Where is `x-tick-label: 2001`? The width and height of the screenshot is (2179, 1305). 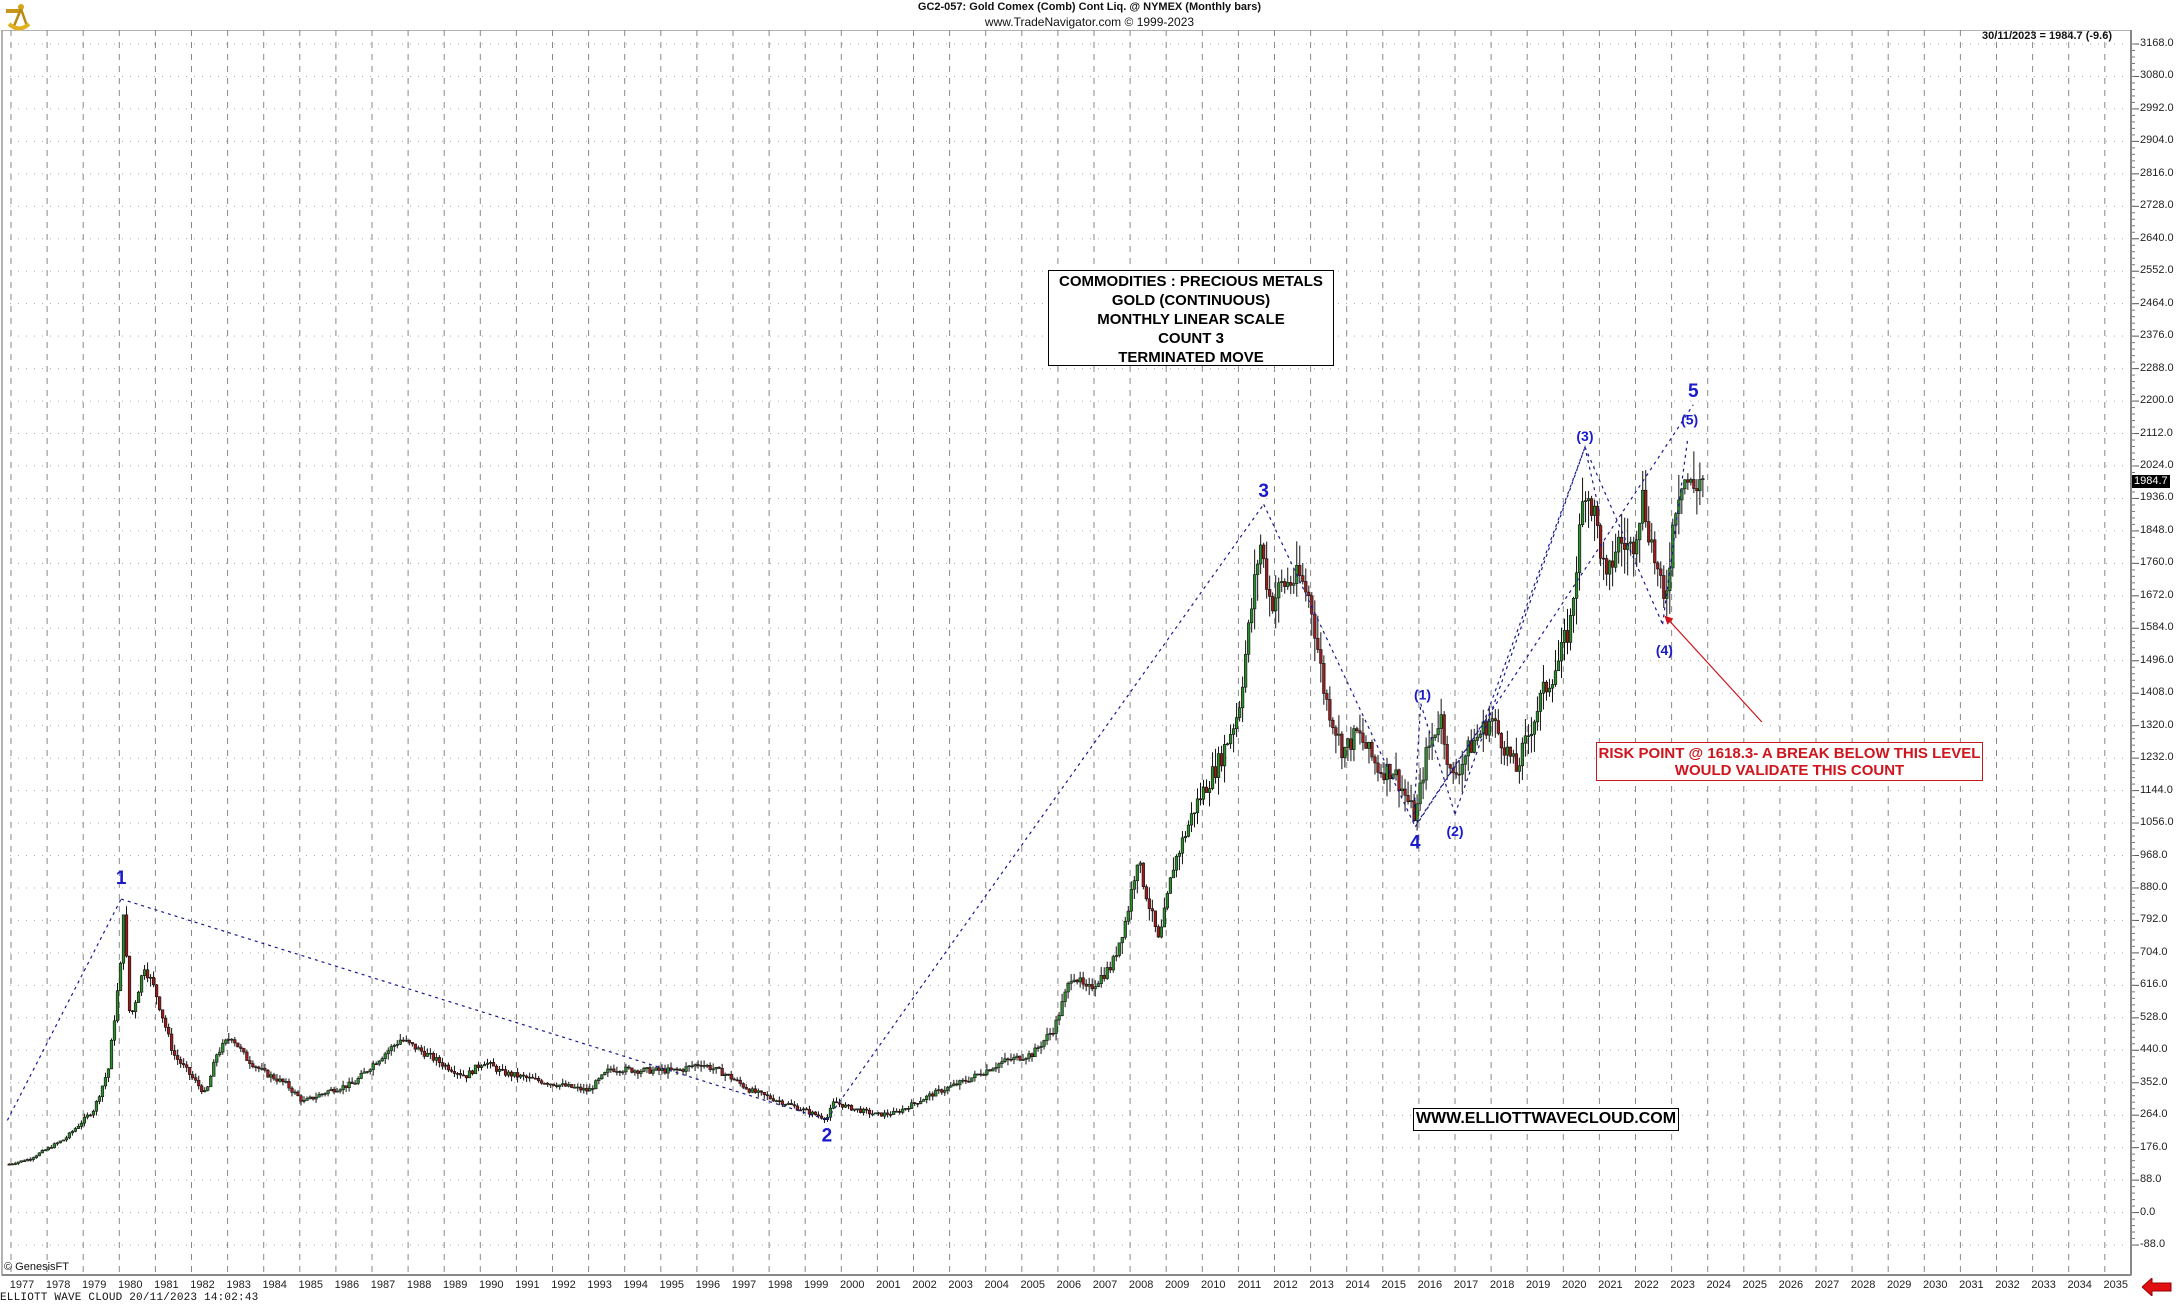
x-tick-label: 2001 is located at coordinates (888, 1285).